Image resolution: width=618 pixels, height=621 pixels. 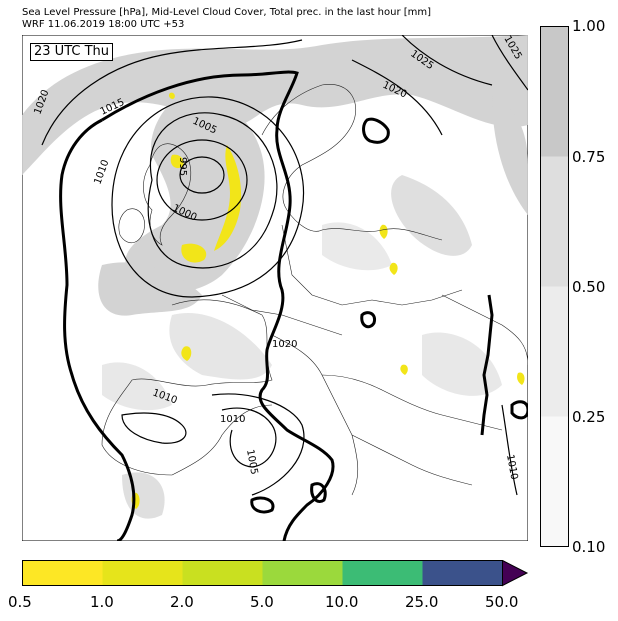 I want to click on precip-tick: 5.0, so click(x=262, y=602).